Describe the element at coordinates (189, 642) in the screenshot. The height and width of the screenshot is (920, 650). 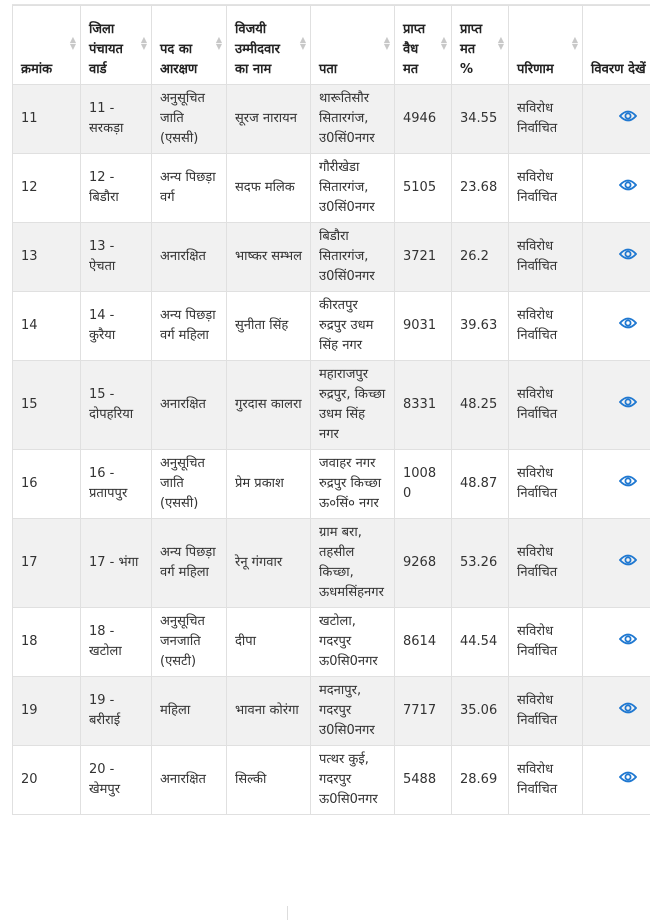
I see `cell-reservation: अनुसूचित जनजाति (एसटी)` at that location.